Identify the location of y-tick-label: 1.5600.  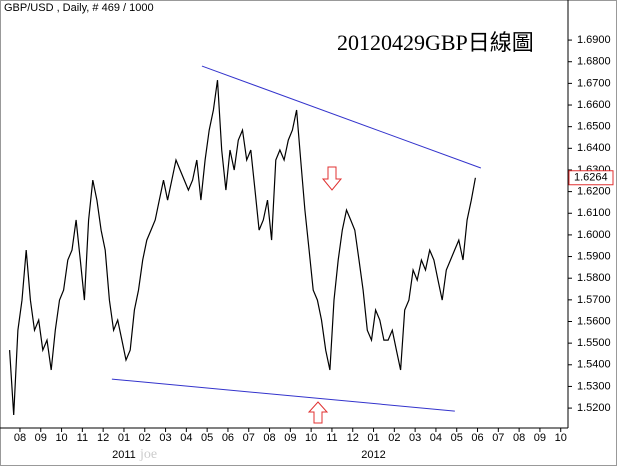
(594, 321).